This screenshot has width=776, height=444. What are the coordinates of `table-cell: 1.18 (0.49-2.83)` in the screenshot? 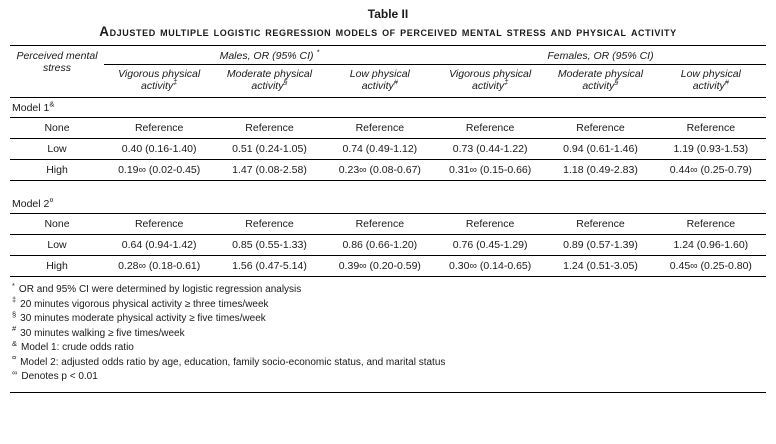 It's located at (600, 170).